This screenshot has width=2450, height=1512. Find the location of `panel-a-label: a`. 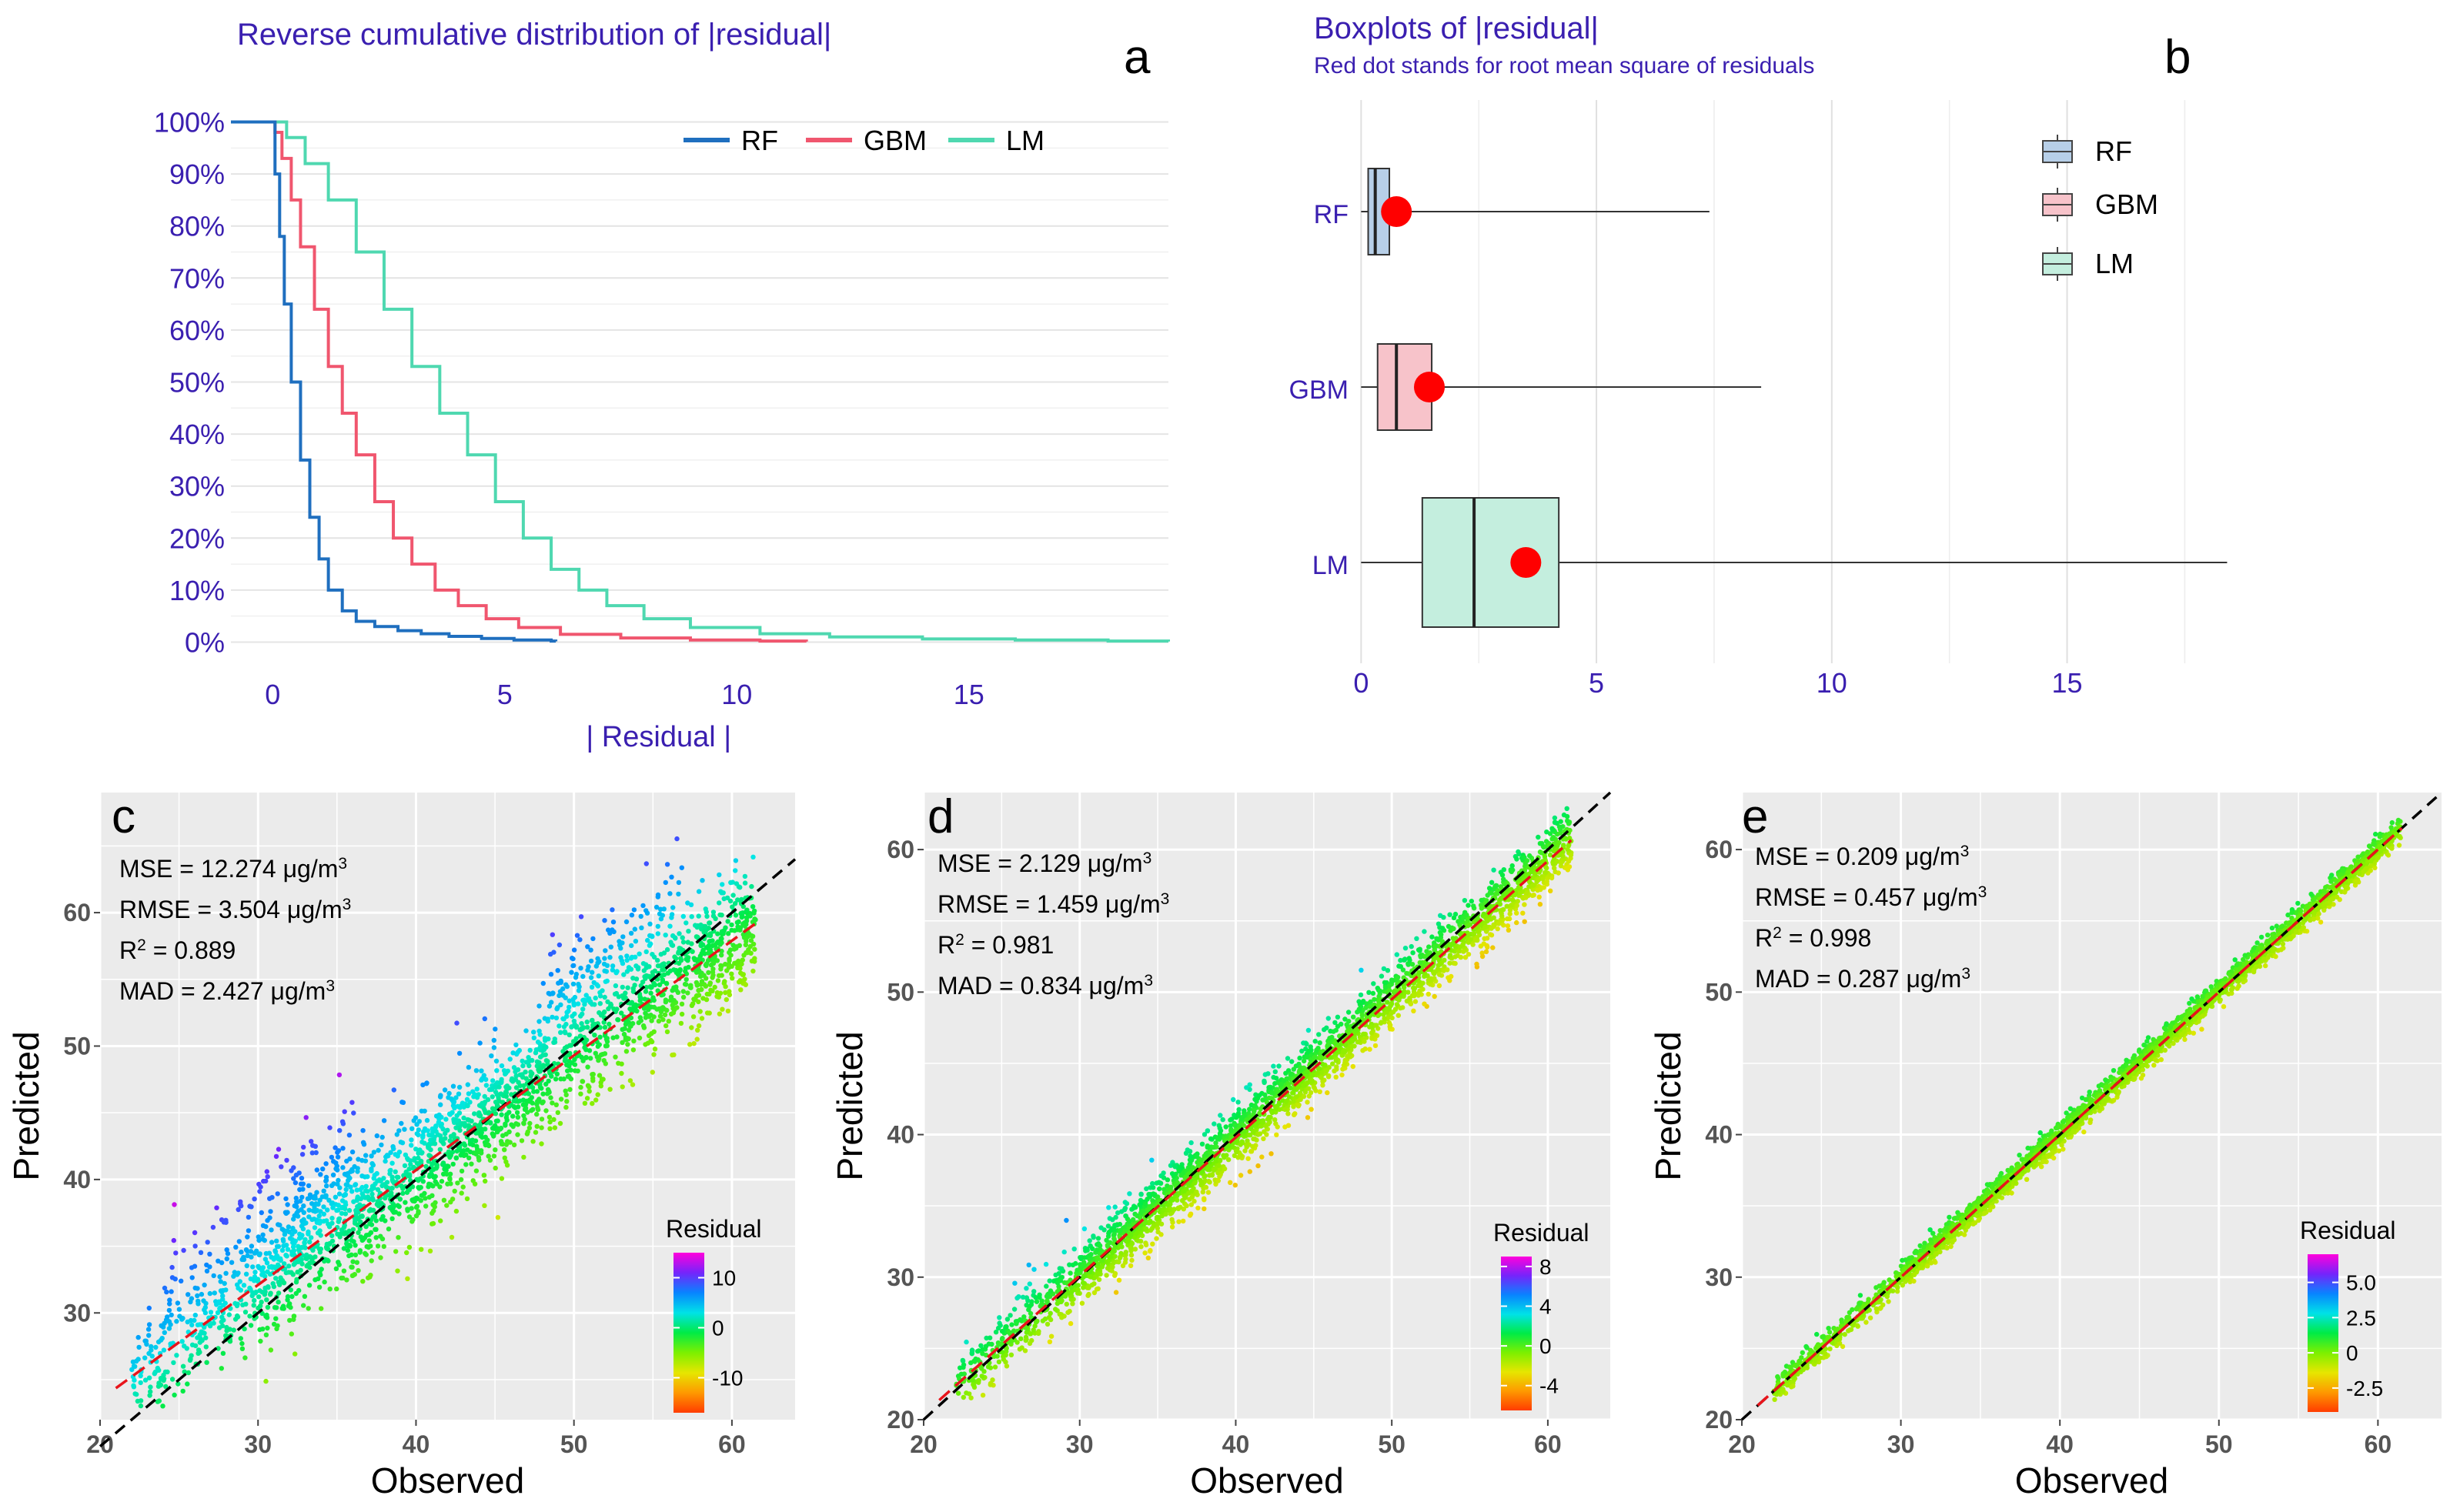

panel-a-label: a is located at coordinates (1137, 57).